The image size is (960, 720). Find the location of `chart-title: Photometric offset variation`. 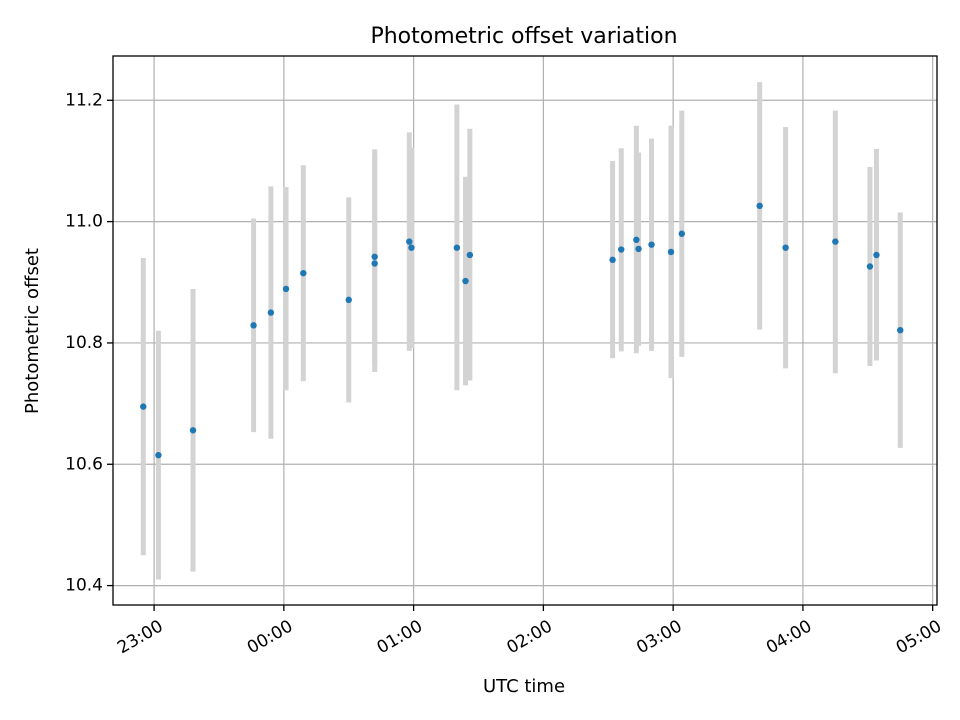

chart-title: Photometric offset variation is located at coordinates (523, 36).